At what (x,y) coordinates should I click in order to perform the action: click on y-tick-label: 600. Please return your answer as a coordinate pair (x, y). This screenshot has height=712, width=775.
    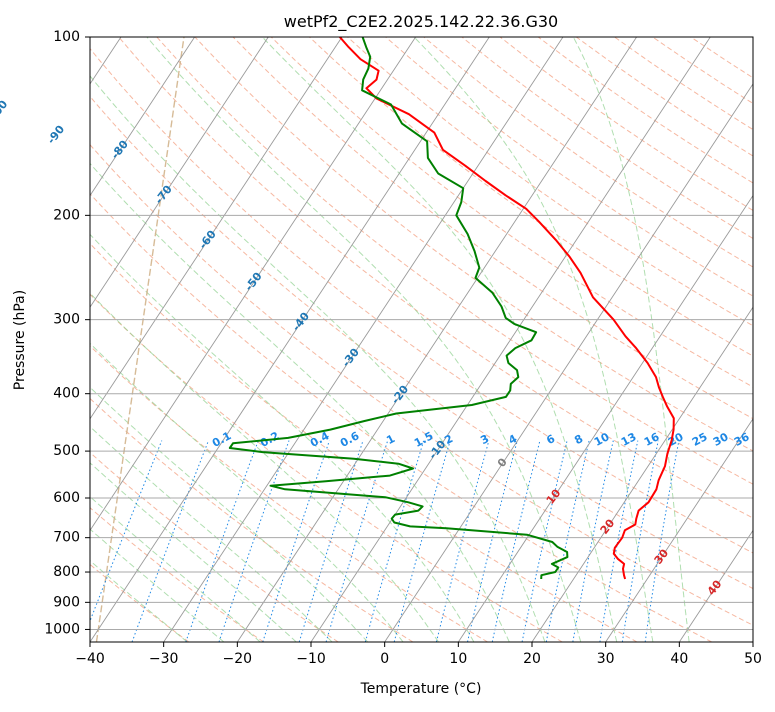
    Looking at the image, I should click on (66, 498).